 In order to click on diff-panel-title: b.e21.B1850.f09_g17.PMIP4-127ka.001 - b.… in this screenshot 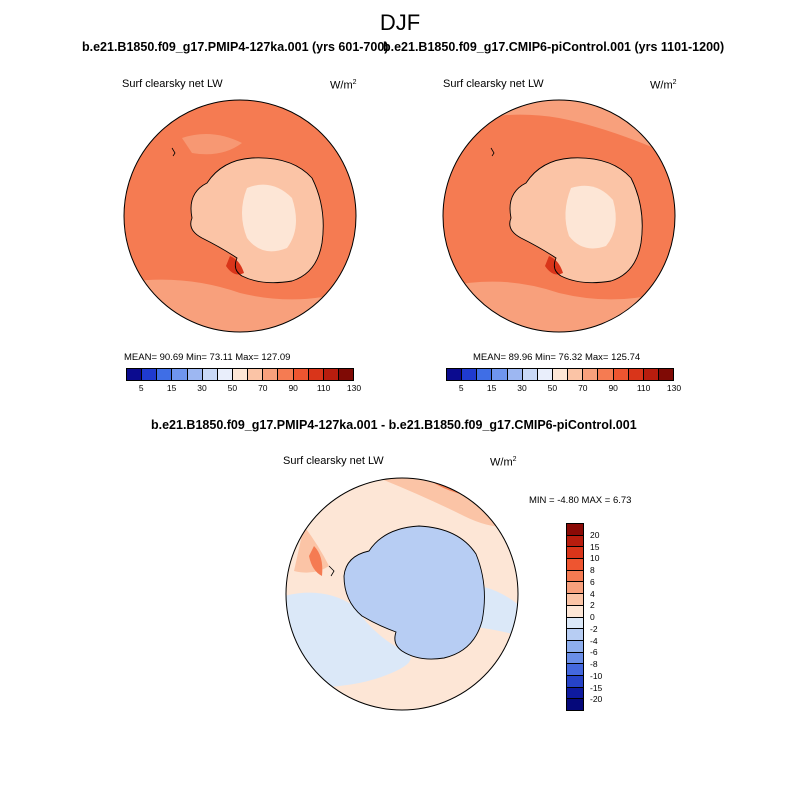, I will do `click(394, 425)`.